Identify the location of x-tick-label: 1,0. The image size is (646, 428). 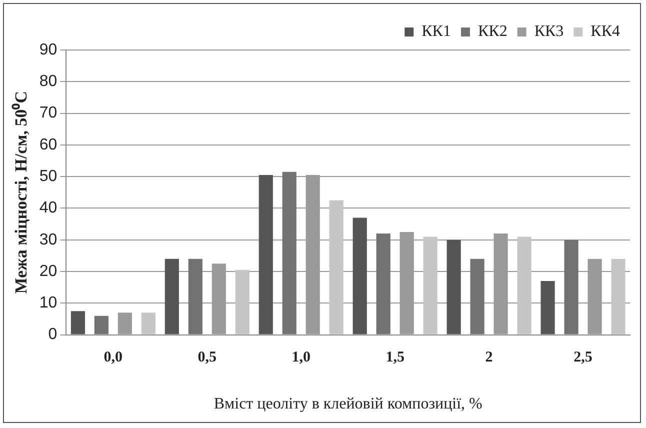
(301, 358).